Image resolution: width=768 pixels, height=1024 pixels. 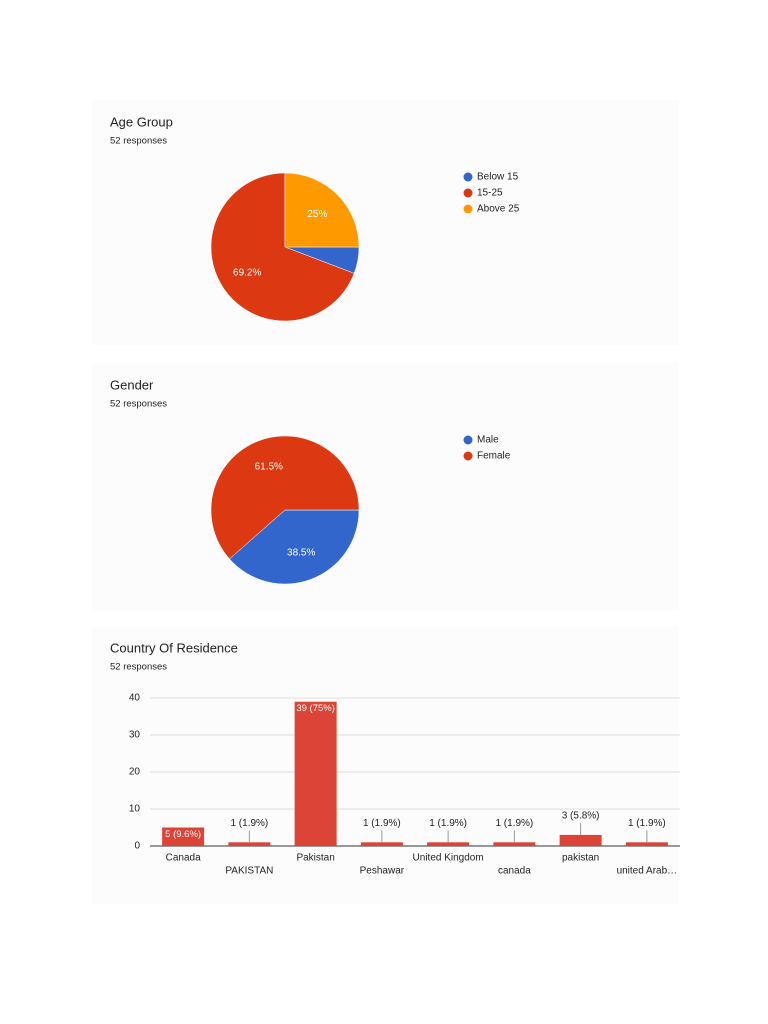 I want to click on y-tick-label: 30, so click(x=135, y=735).